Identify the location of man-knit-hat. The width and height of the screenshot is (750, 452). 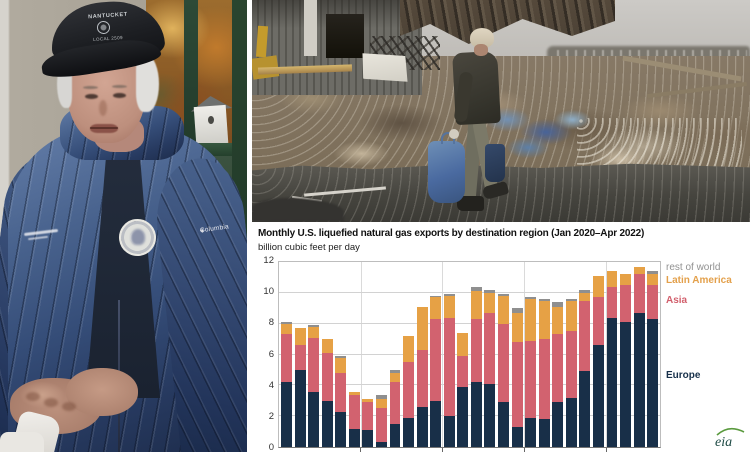
(482, 38).